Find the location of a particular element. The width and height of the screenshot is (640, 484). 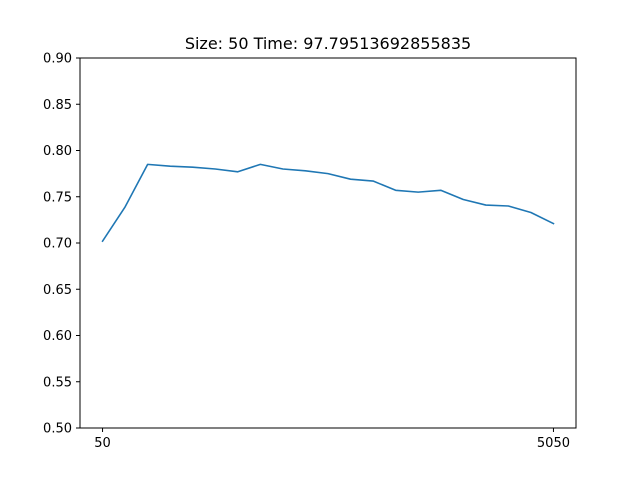

y-tick-label: 0.55 is located at coordinates (57, 382).